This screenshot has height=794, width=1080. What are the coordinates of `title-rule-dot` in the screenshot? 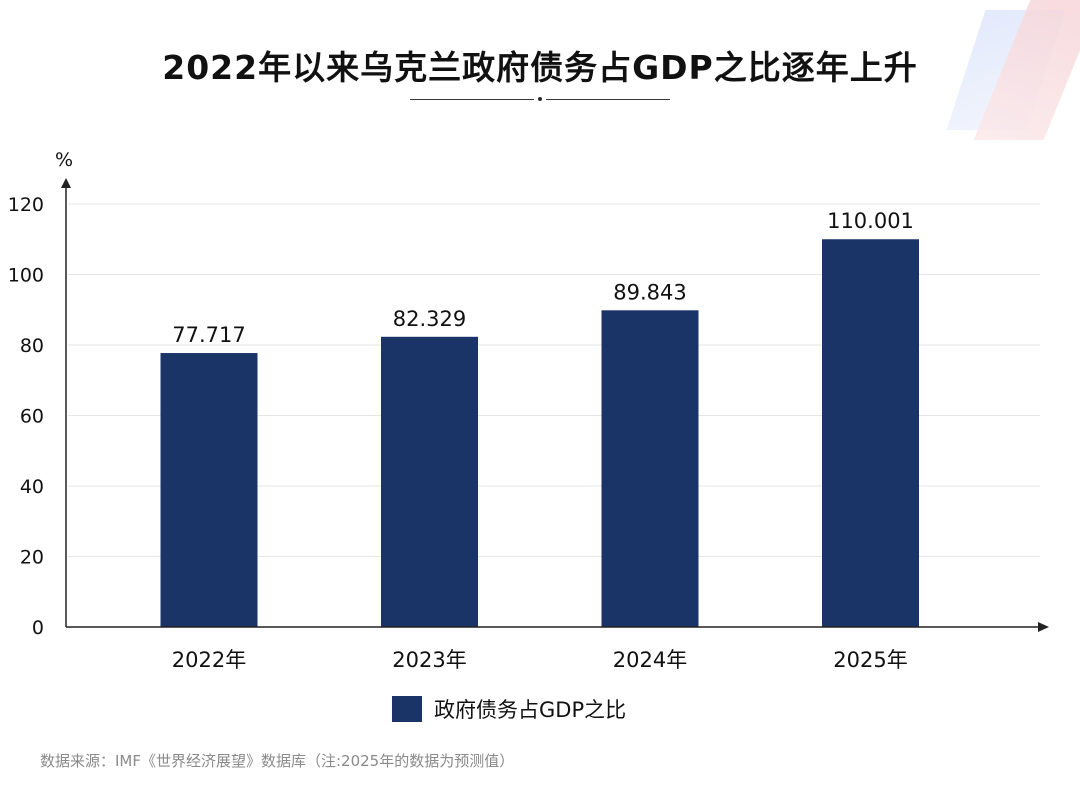 It's located at (540, 99).